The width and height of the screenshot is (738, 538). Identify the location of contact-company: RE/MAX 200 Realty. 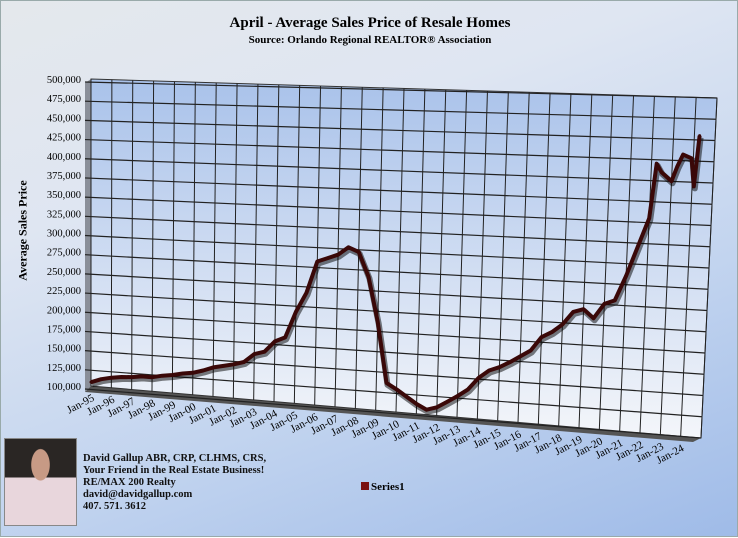
(129, 482).